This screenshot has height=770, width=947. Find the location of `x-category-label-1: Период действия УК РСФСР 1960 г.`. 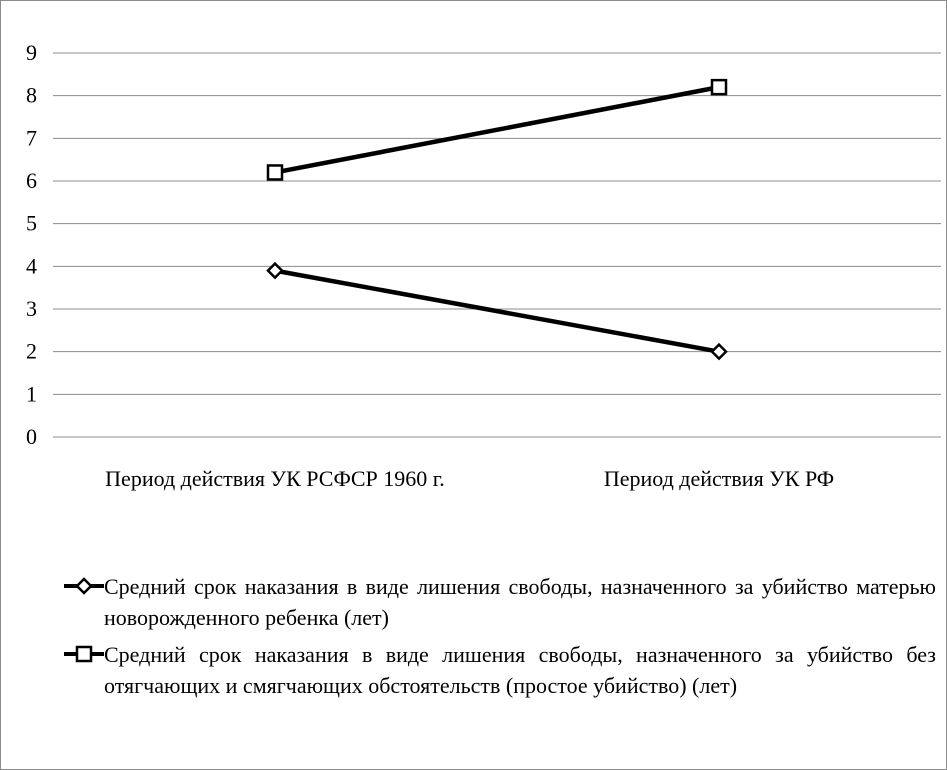

x-category-label-1: Период действия УК РСФСР 1960 г. is located at coordinates (275, 478).